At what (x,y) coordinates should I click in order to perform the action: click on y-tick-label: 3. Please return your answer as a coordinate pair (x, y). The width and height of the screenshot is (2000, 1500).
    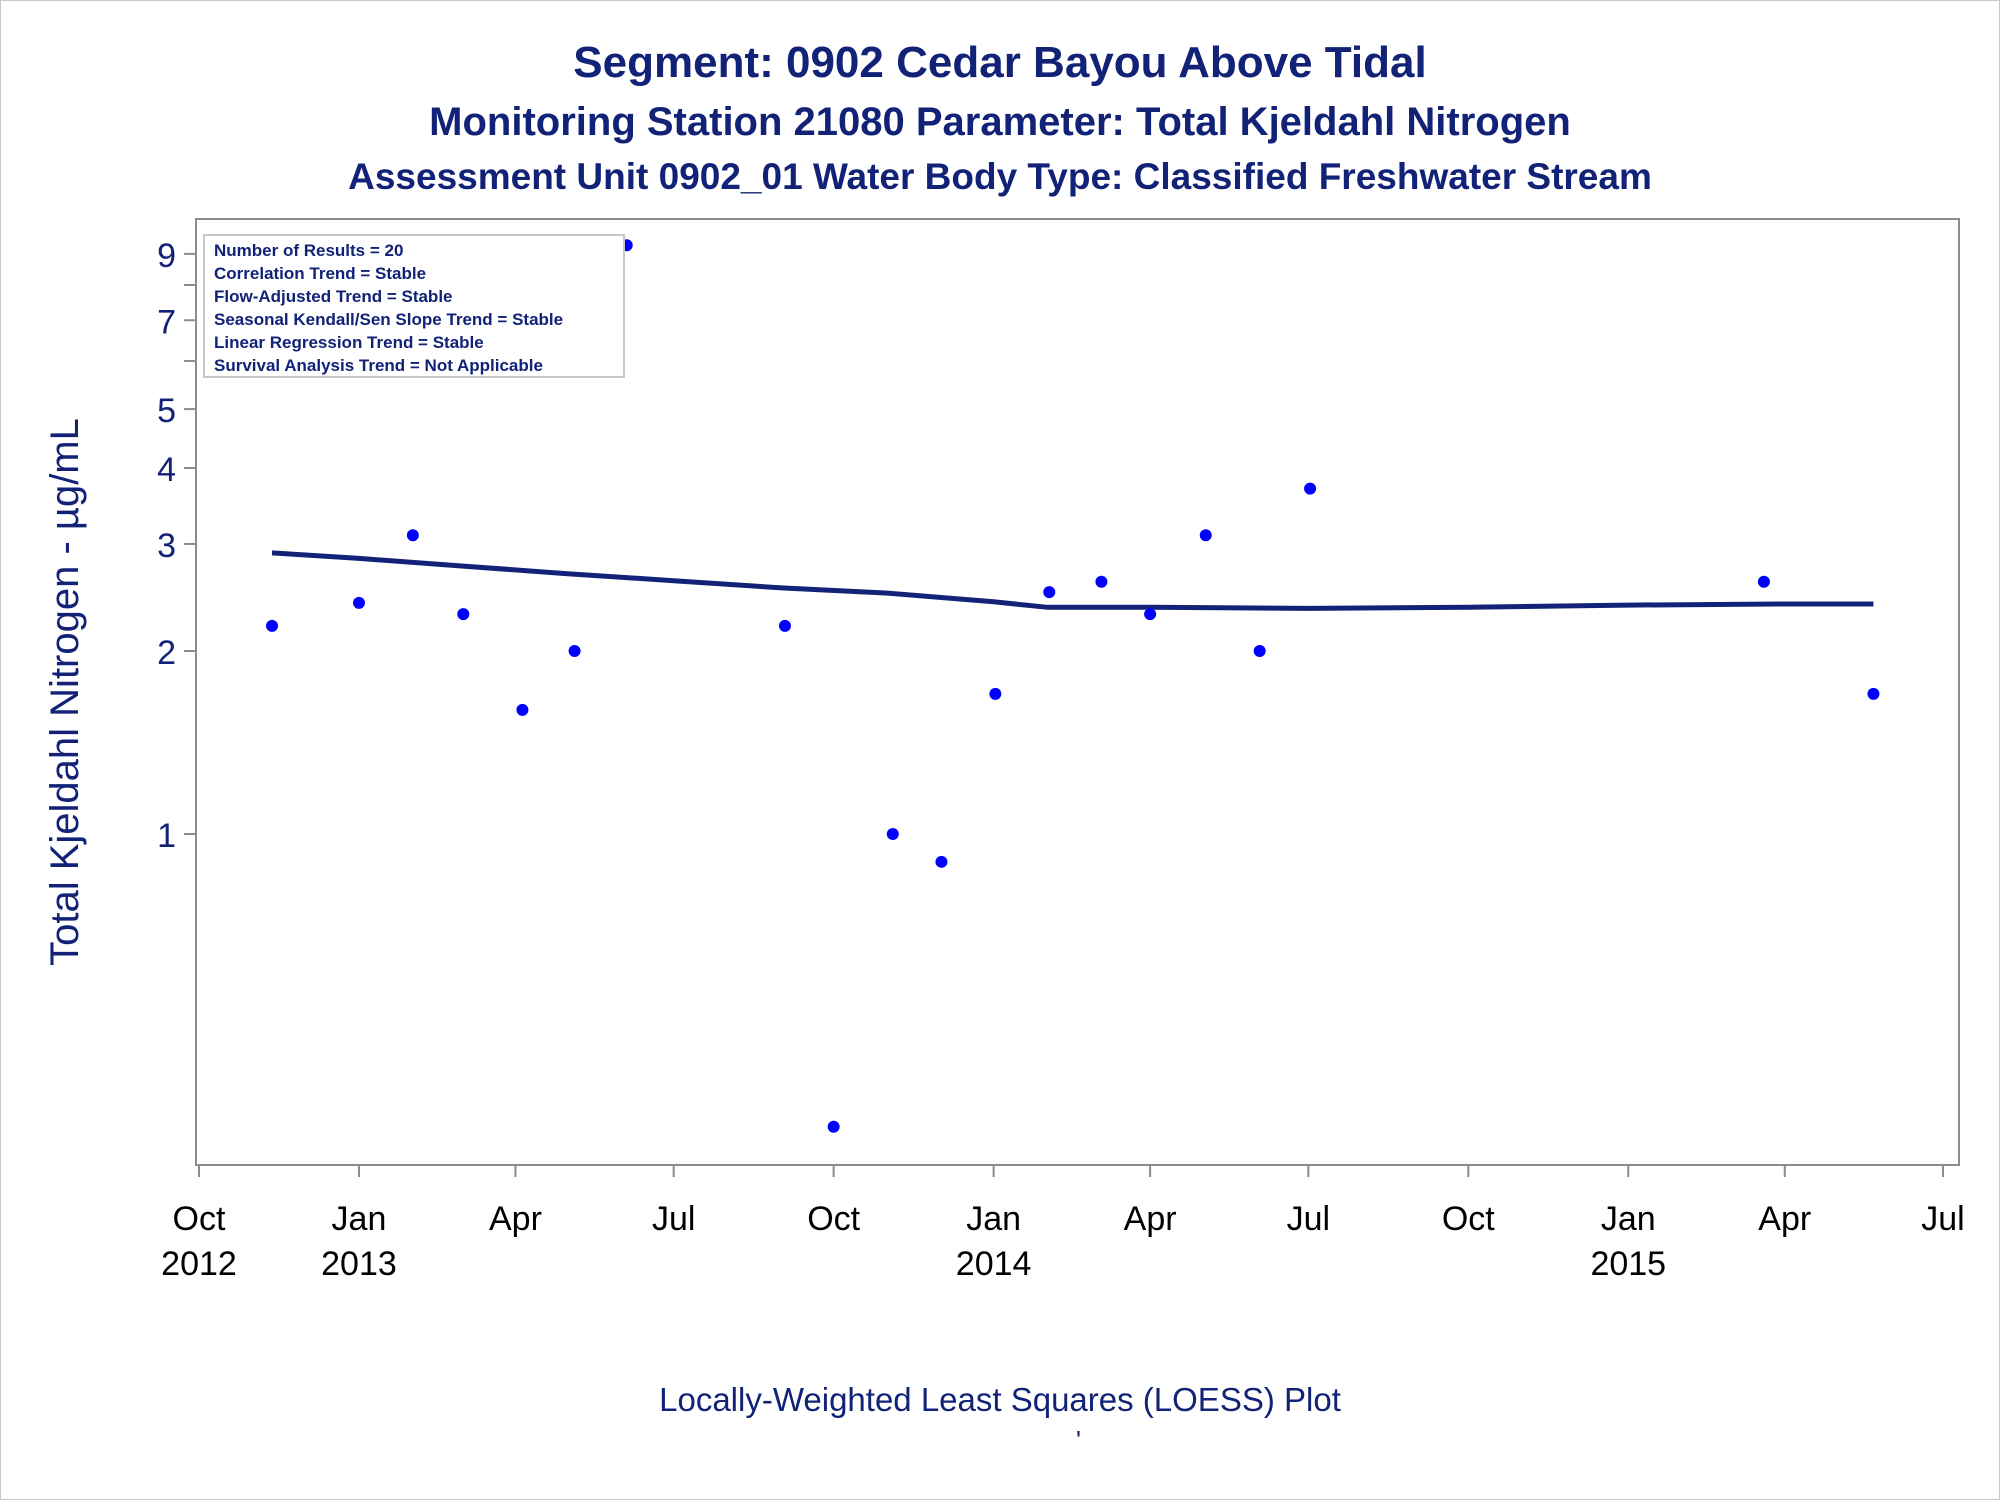
    Looking at the image, I should click on (166, 546).